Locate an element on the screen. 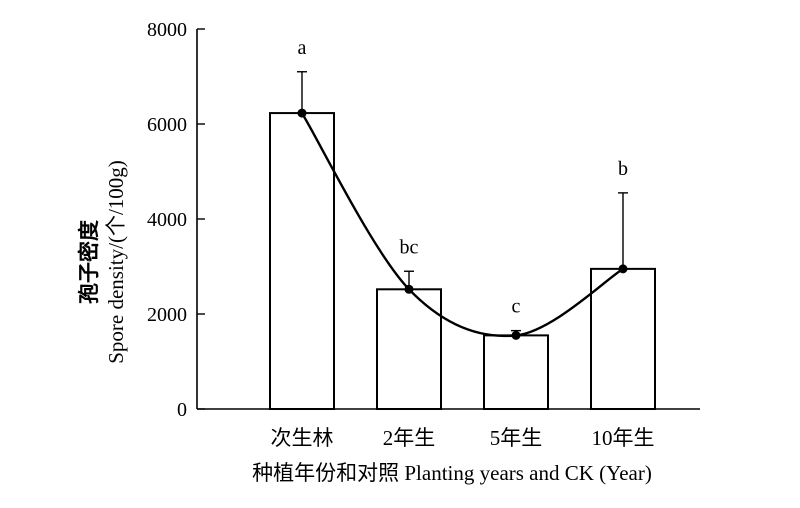  significance-label: a is located at coordinates (302, 48).